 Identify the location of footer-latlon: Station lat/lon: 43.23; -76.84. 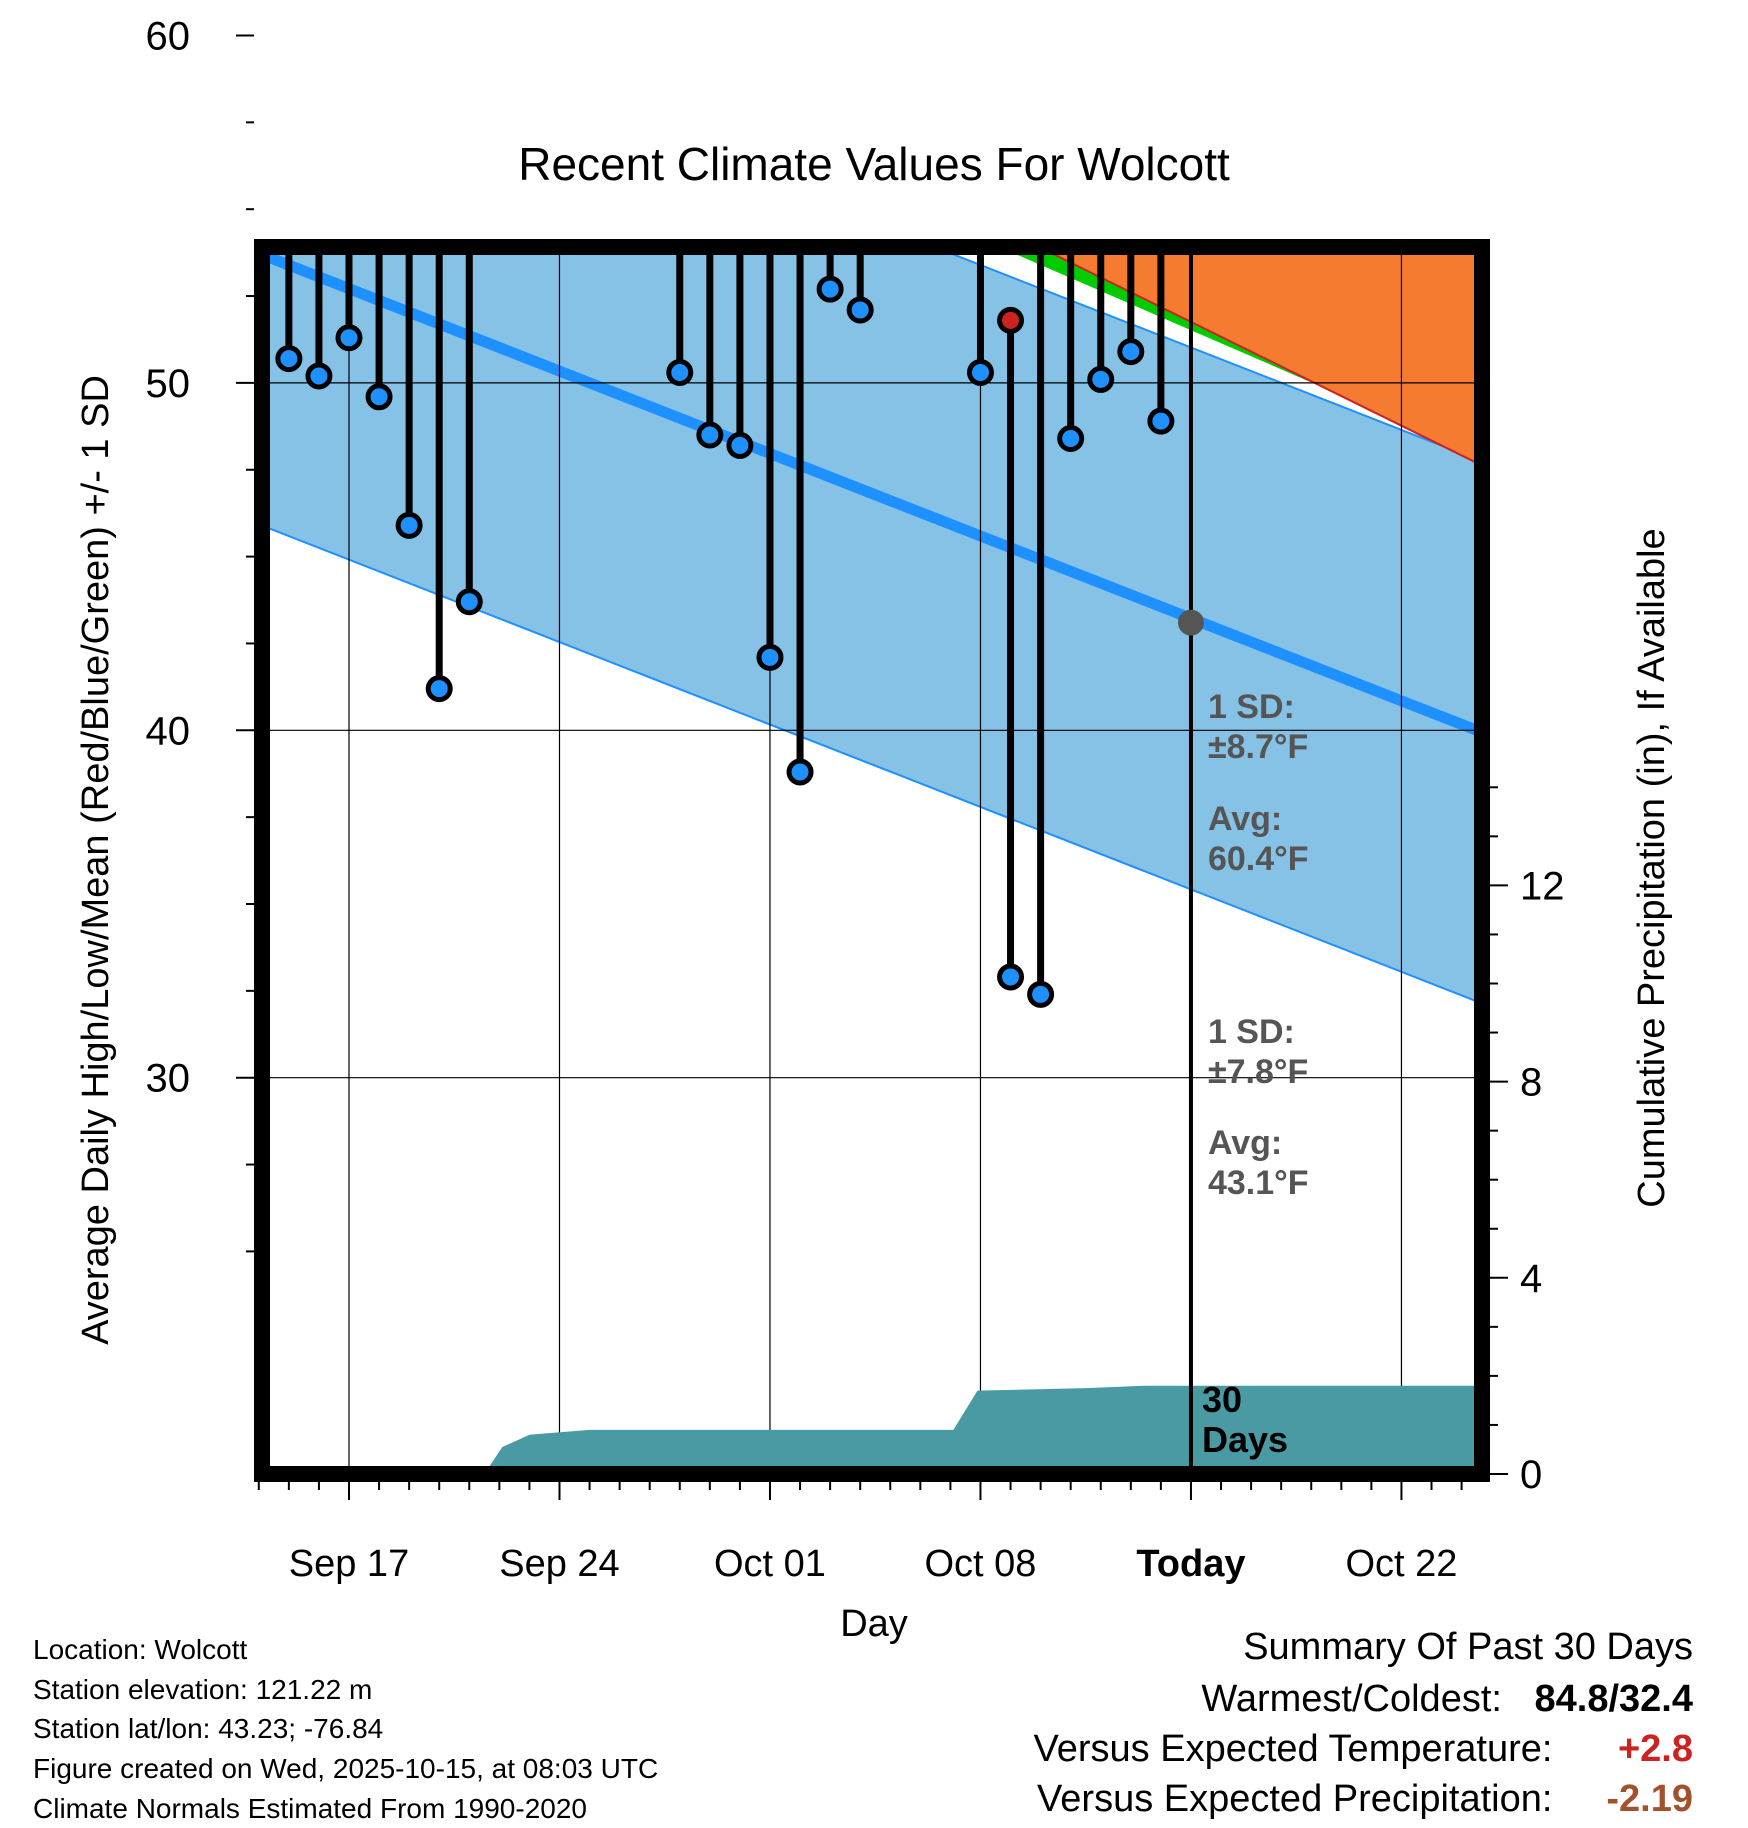
(208, 1728).